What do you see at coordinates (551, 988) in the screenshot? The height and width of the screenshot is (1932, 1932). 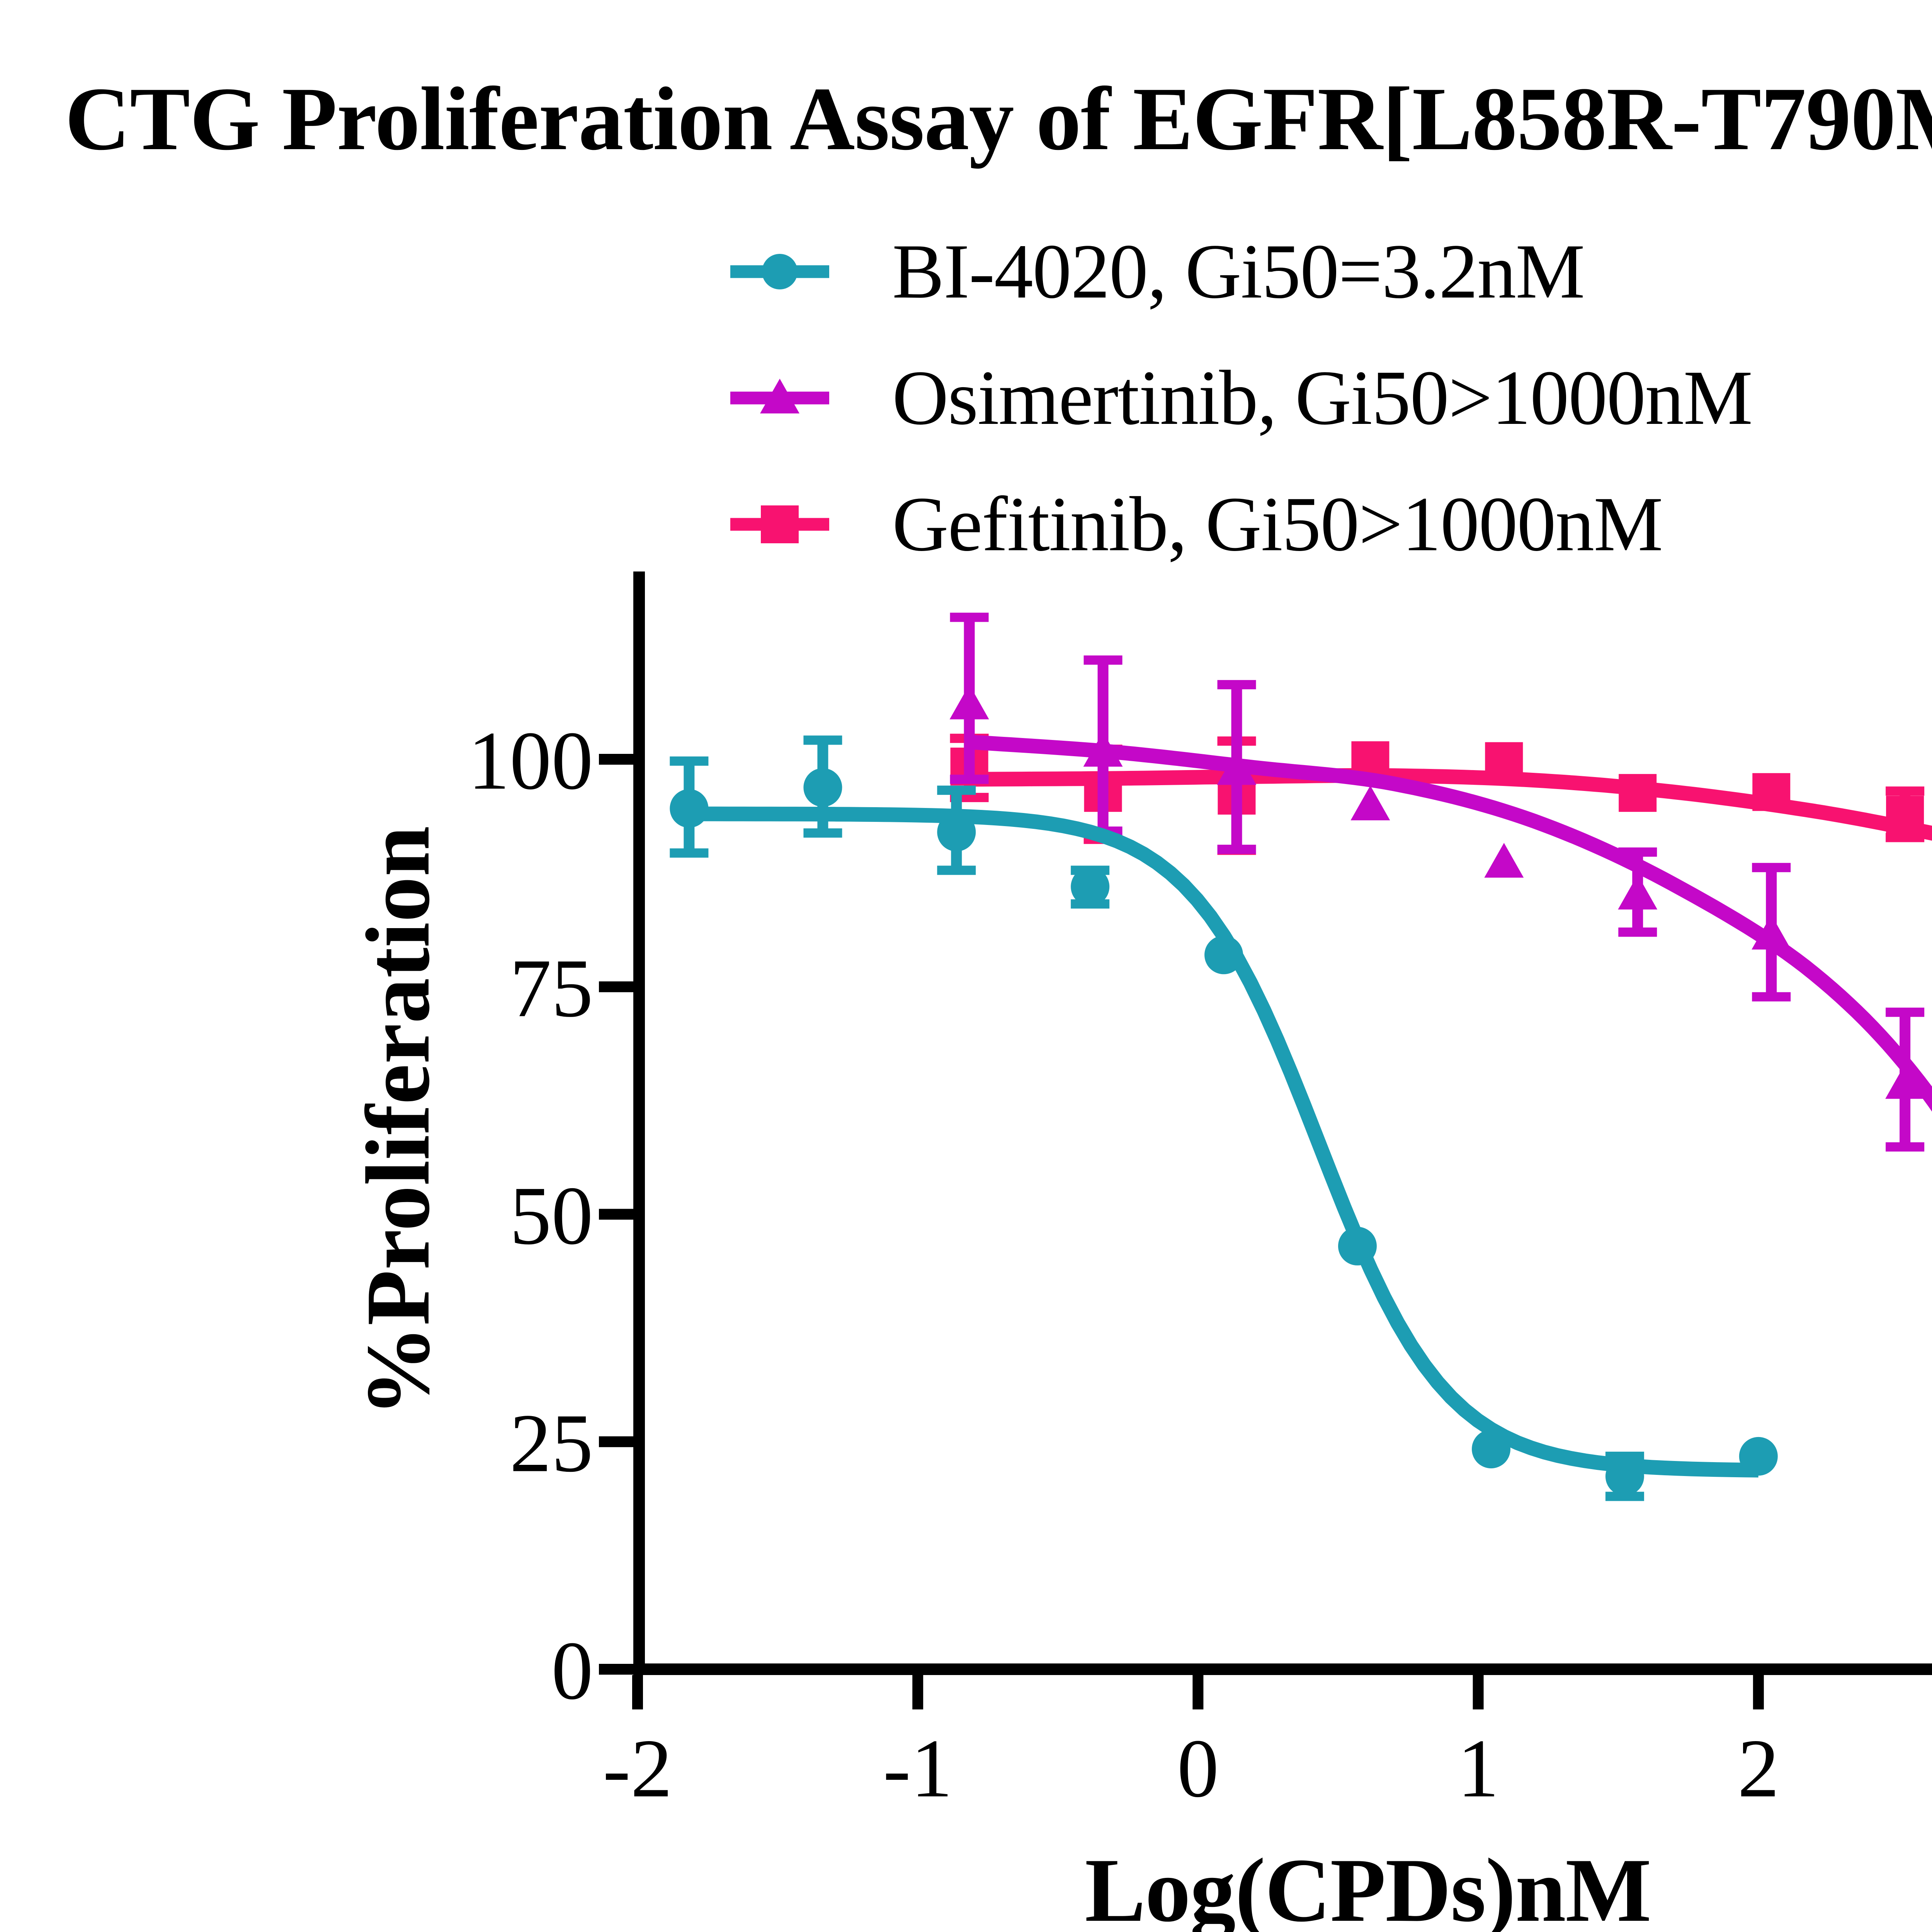 I see `svg-text: 75` at bounding box center [551, 988].